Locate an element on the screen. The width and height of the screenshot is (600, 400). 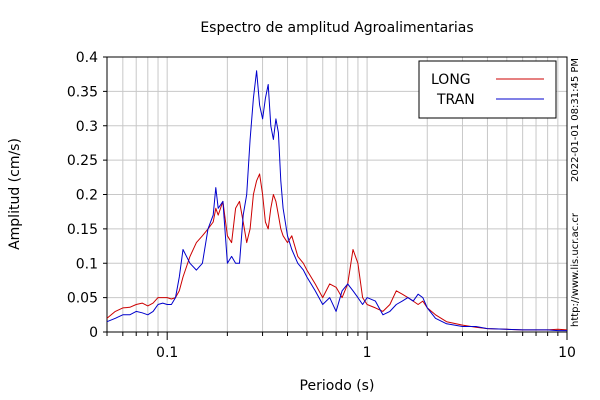
legend-label-long: LONG is located at coordinates (451, 80).